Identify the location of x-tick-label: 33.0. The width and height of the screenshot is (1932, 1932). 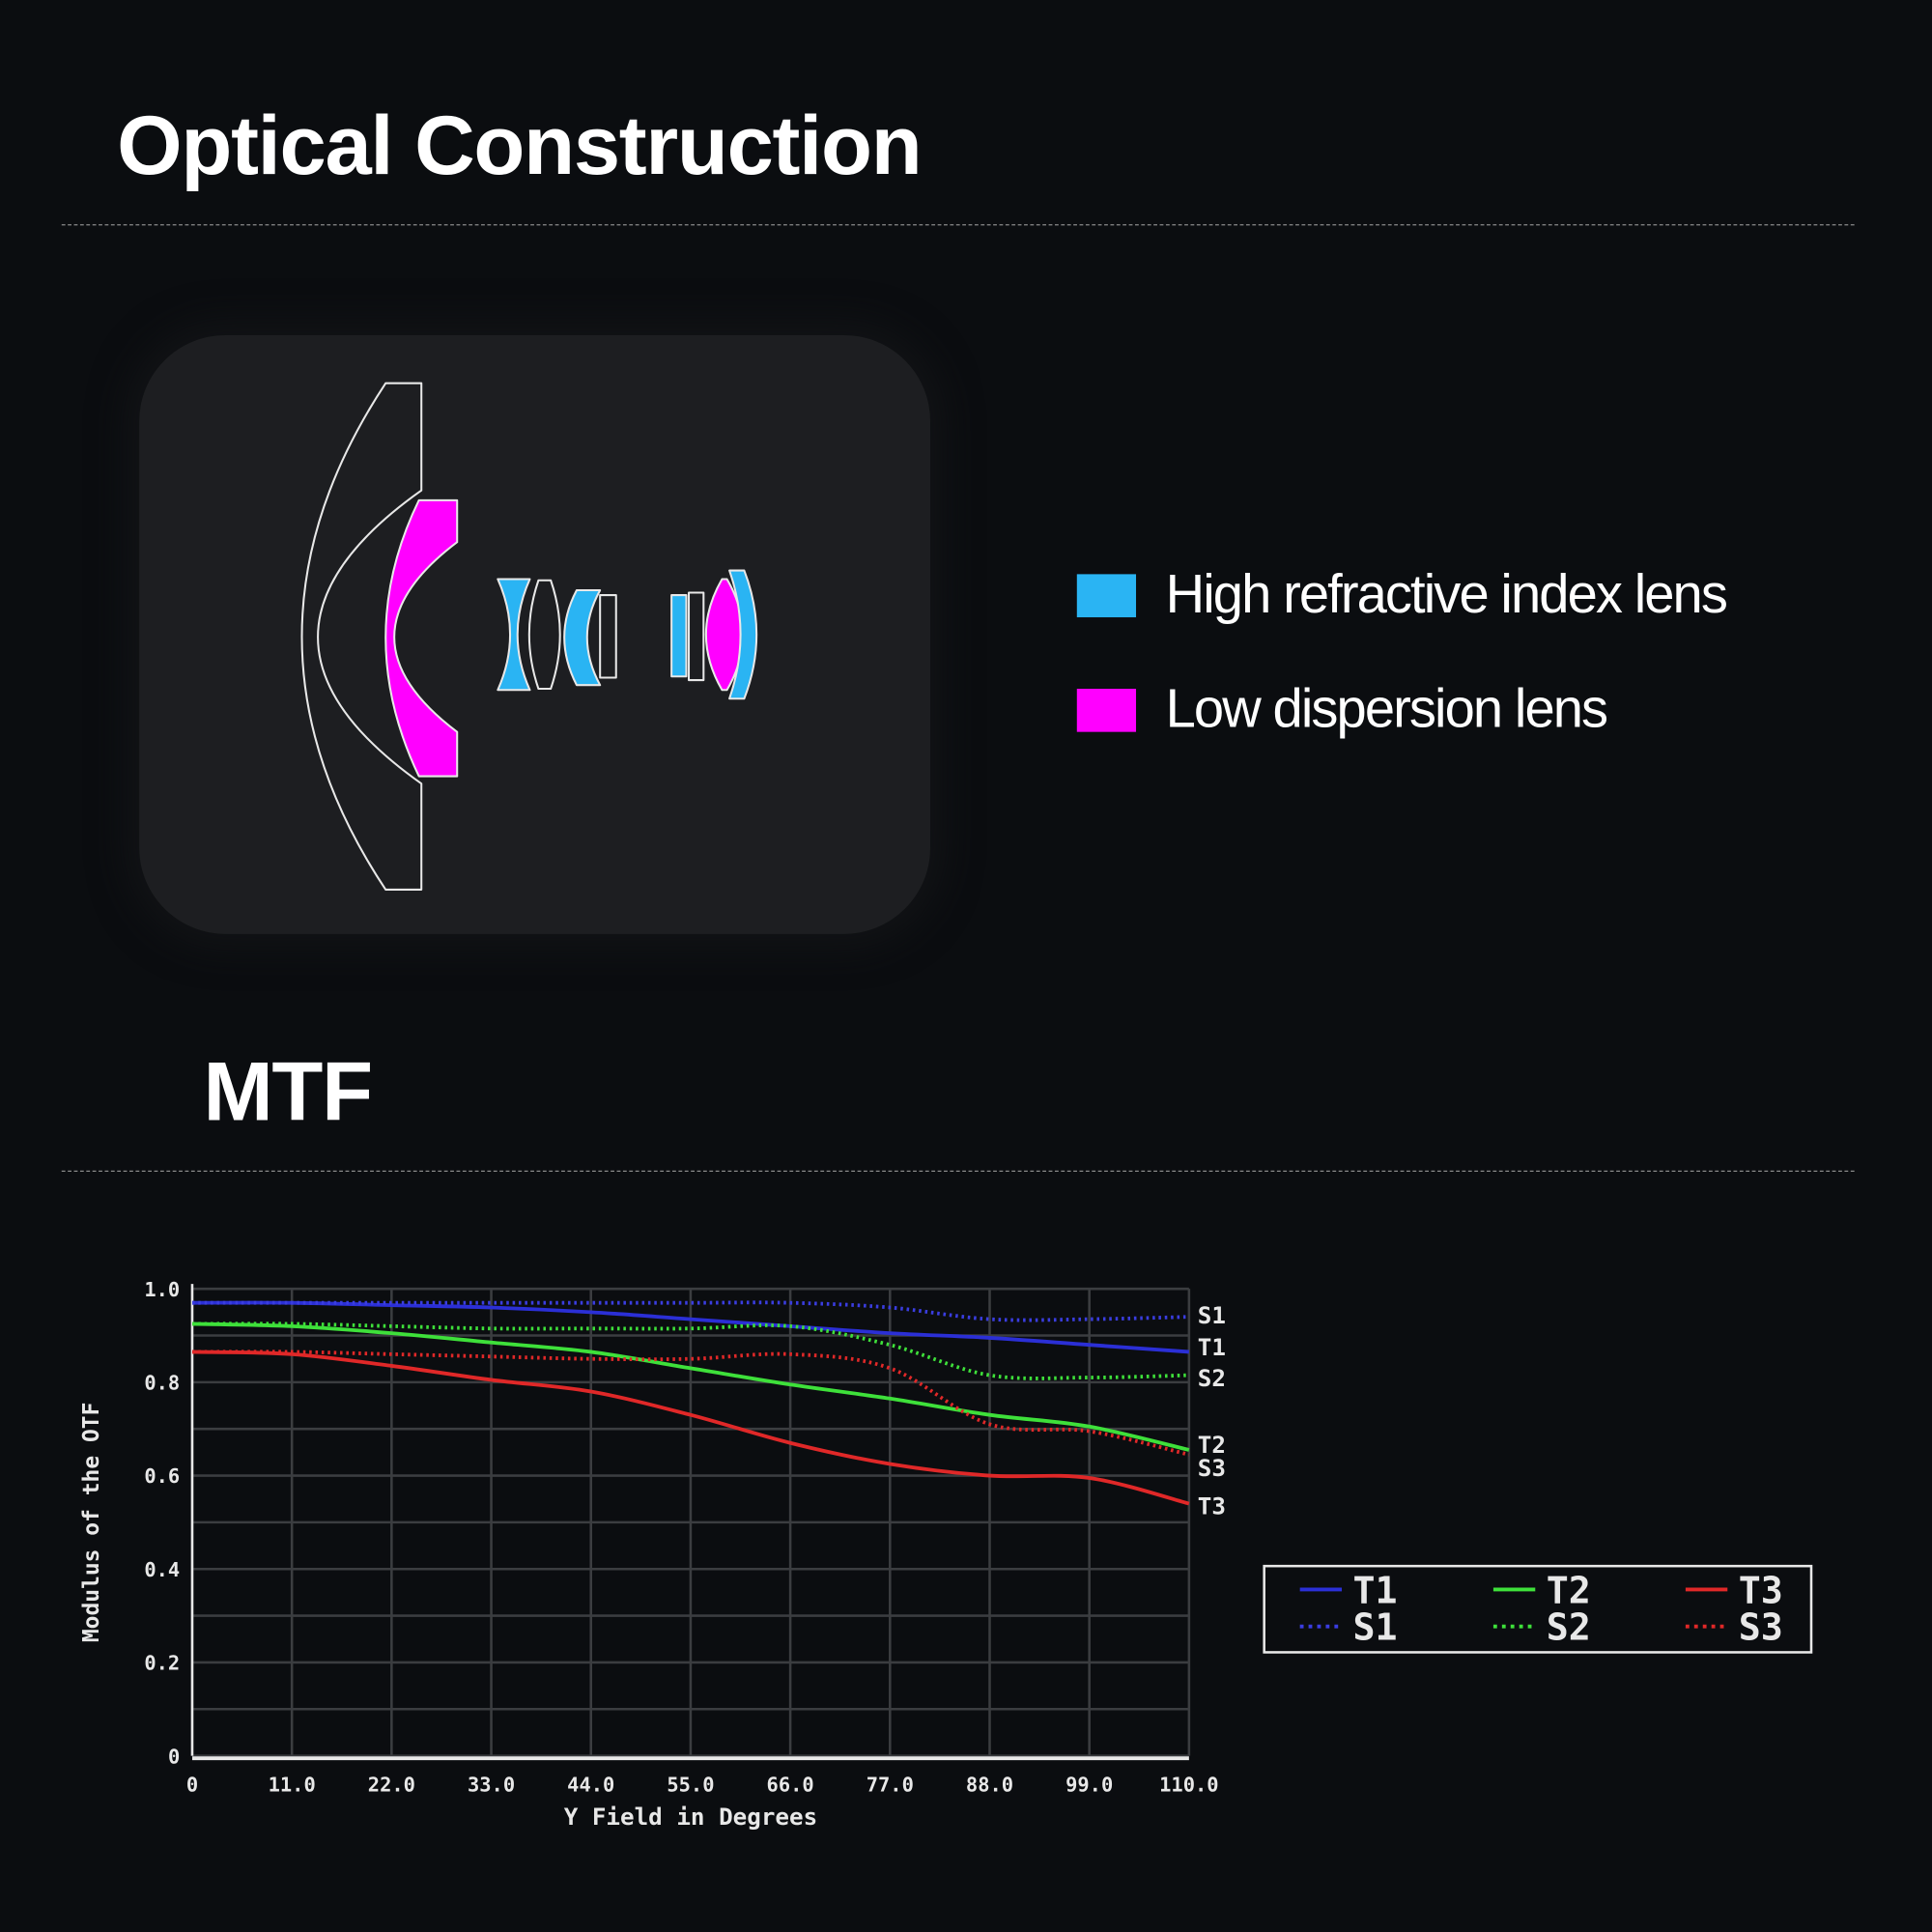
(491, 1785).